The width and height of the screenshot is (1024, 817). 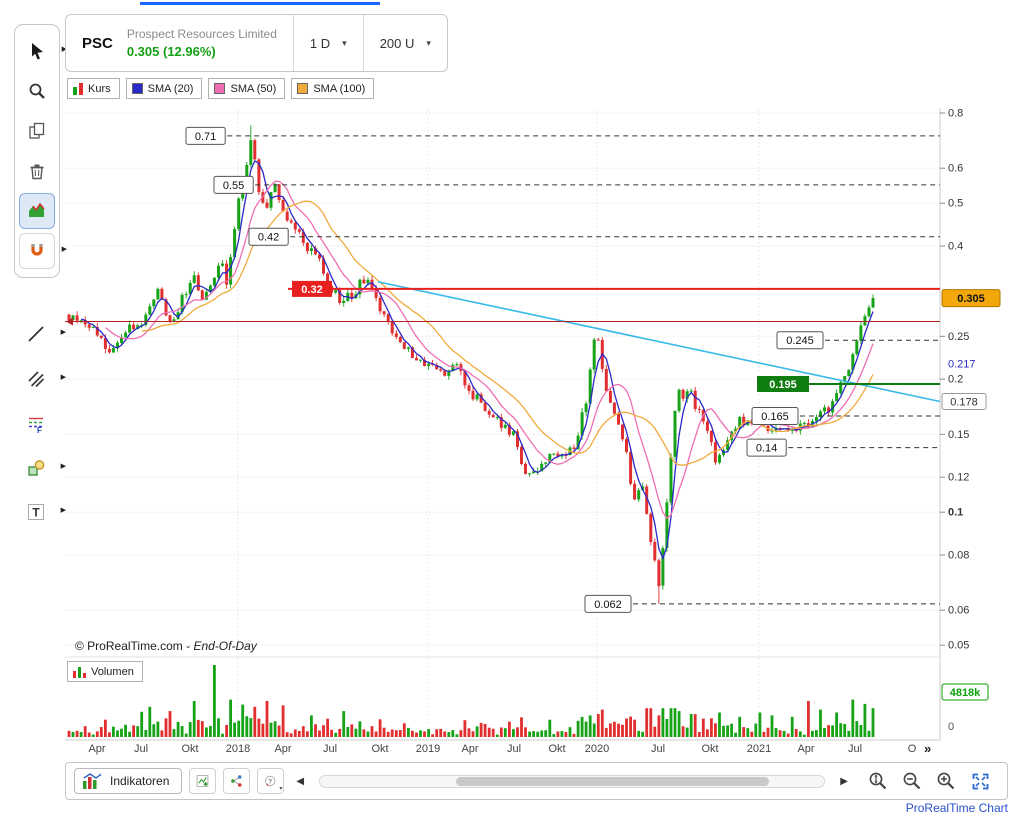 What do you see at coordinates (333, 88) in the screenshot?
I see `legend-sma100: SMA (100)` at bounding box center [333, 88].